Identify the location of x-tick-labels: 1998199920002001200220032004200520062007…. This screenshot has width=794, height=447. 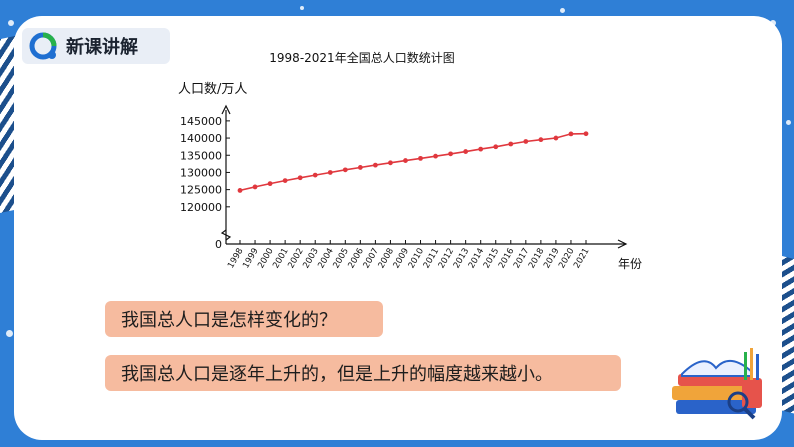
(409, 255).